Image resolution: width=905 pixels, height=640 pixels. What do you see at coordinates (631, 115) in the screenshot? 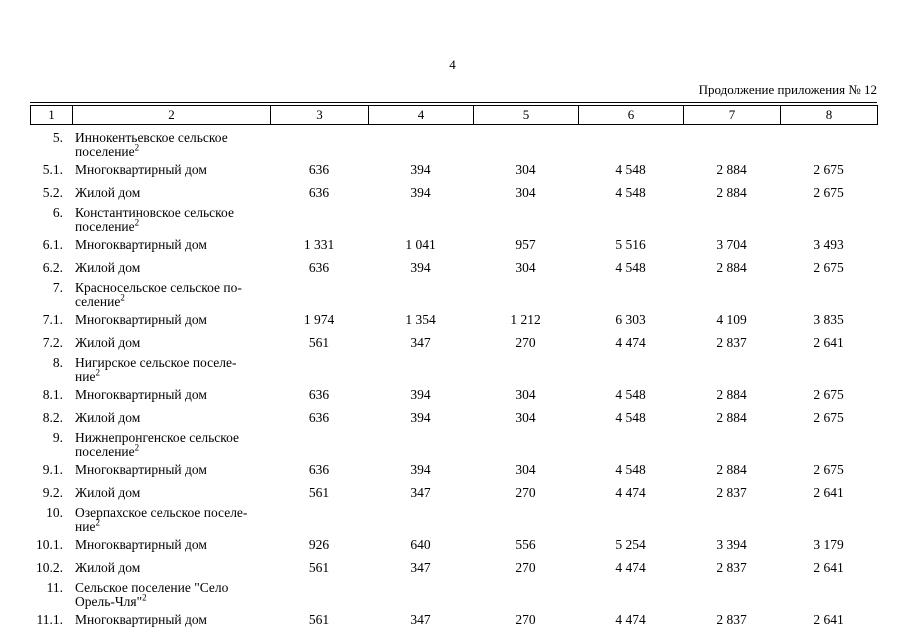
I see `column-header-6: 6` at bounding box center [631, 115].